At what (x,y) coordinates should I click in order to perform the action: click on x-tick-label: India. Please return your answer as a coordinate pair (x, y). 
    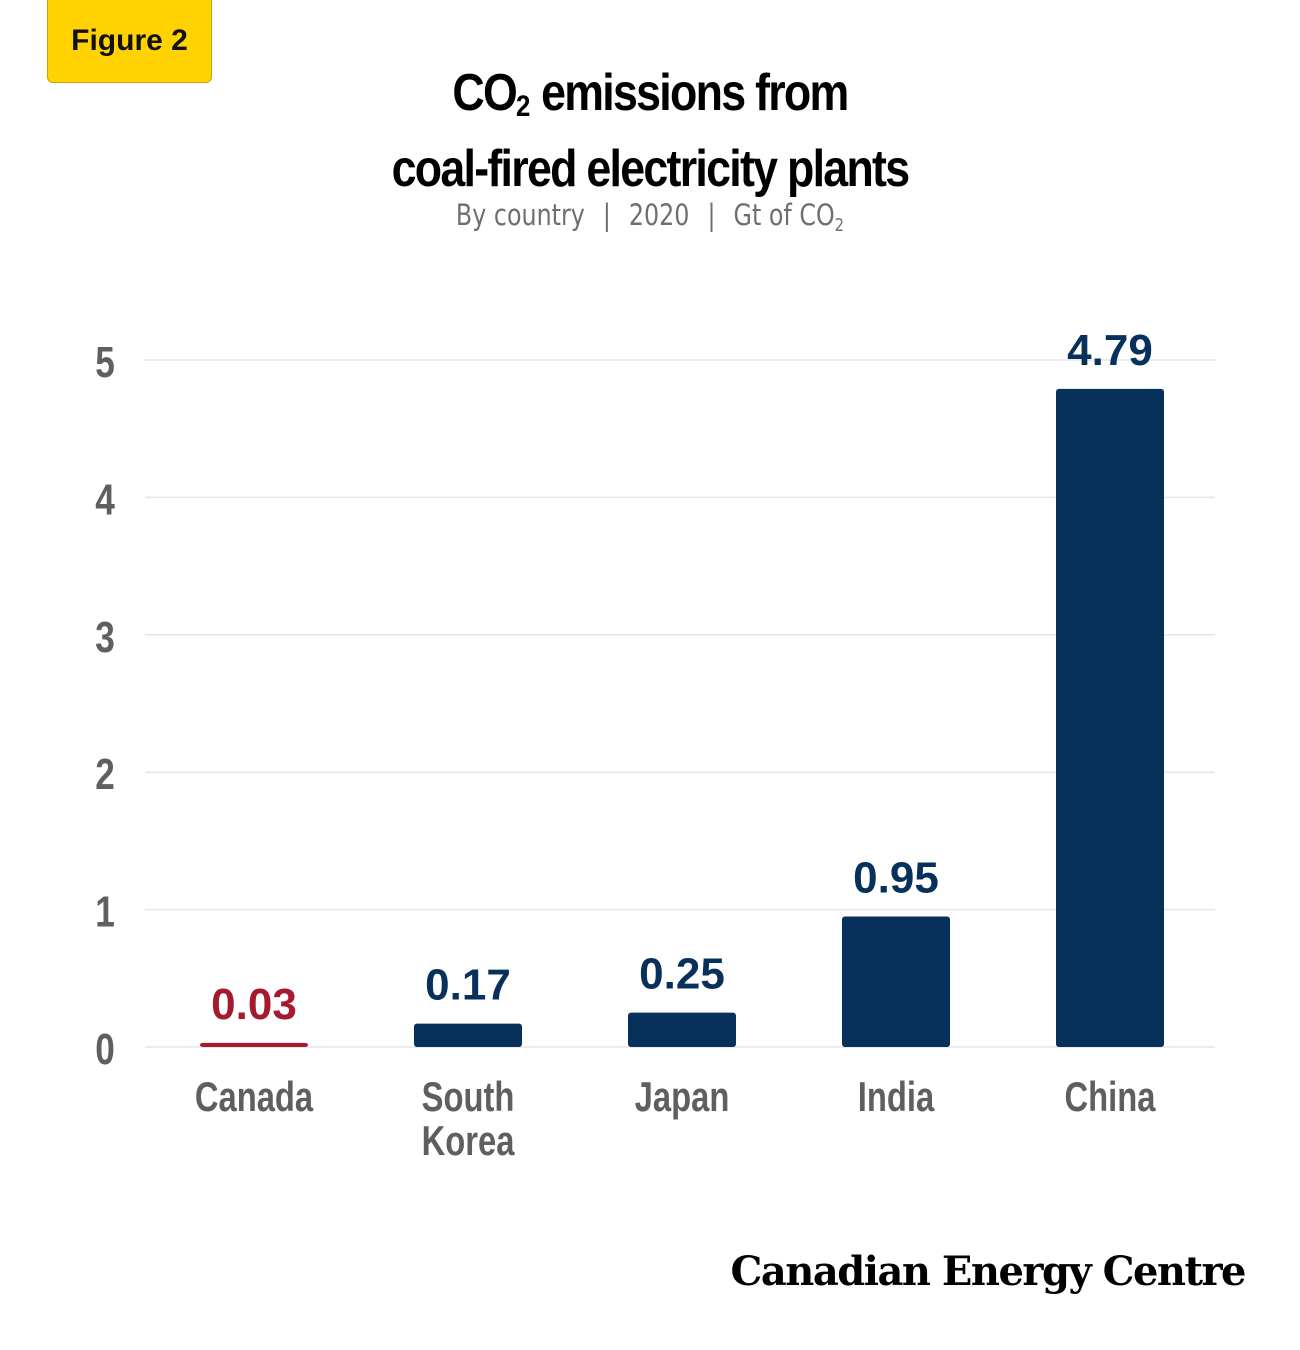
    Looking at the image, I should click on (896, 1096).